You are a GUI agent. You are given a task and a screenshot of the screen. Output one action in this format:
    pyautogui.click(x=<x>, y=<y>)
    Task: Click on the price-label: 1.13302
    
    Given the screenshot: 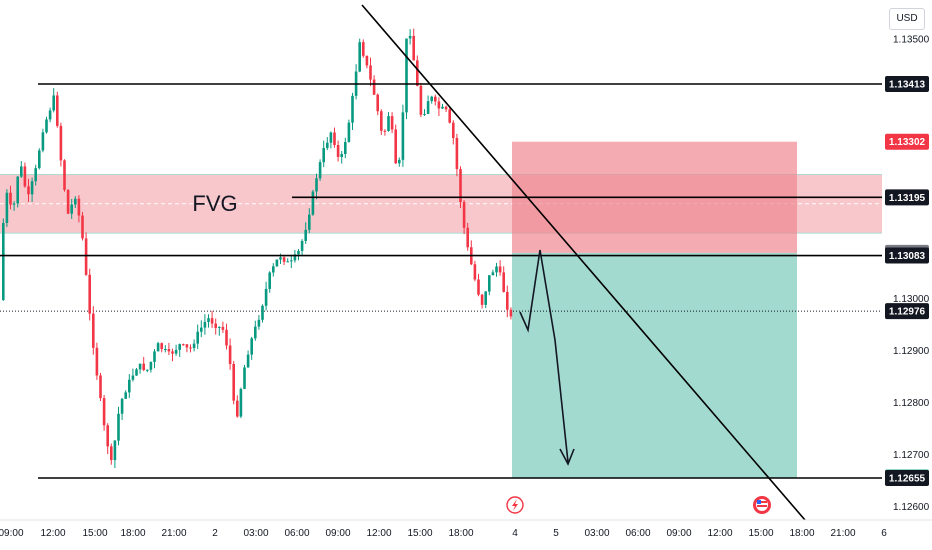 What is the action you would take?
    pyautogui.click(x=907, y=141)
    